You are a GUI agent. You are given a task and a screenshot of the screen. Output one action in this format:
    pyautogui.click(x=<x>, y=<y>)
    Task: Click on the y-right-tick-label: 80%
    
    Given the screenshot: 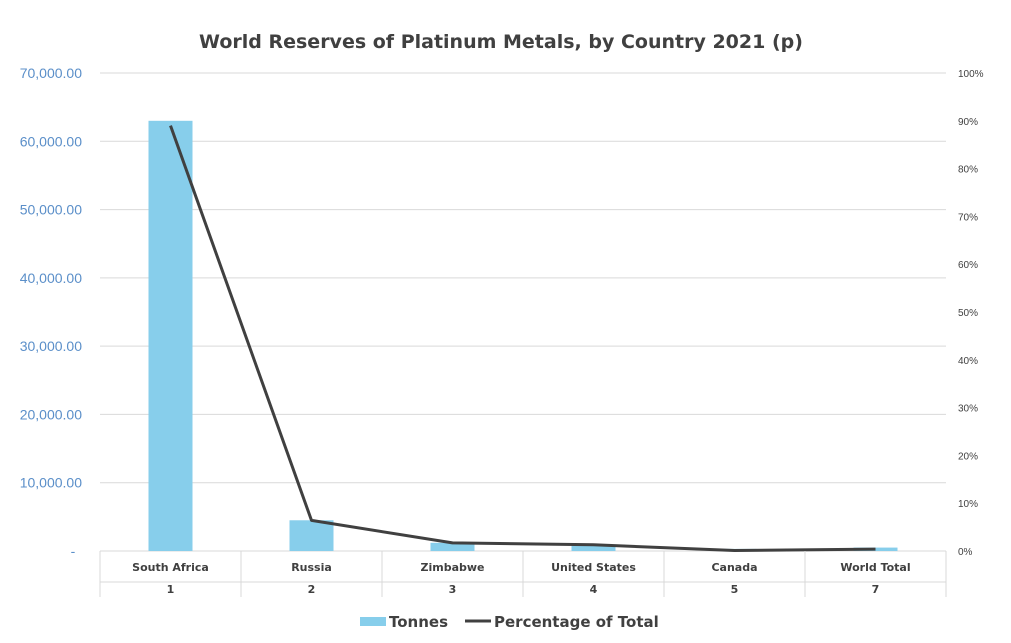 What is the action you would take?
    pyautogui.click(x=968, y=170)
    